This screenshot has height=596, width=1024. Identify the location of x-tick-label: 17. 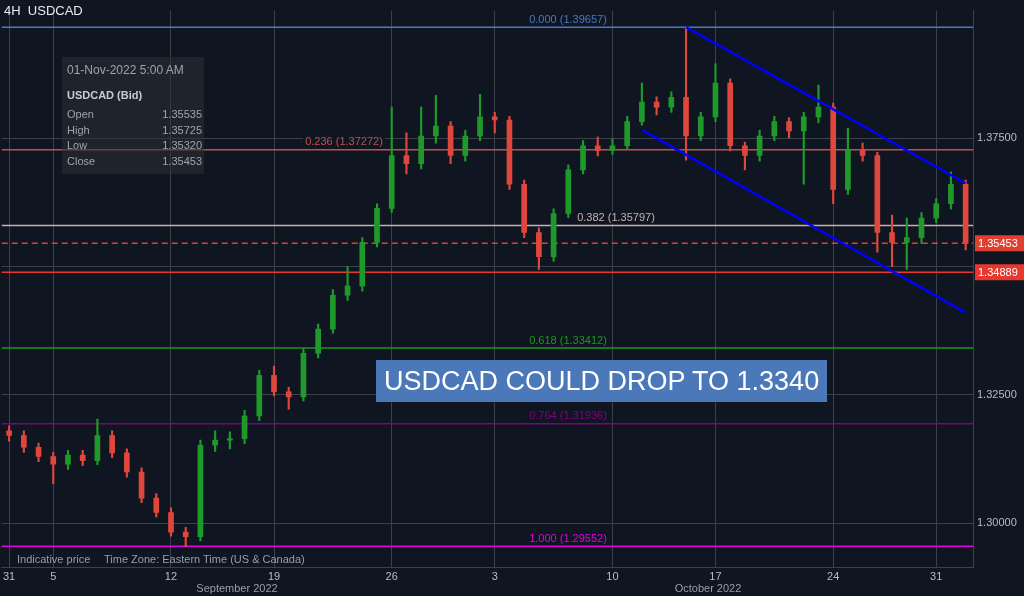
(715, 575).